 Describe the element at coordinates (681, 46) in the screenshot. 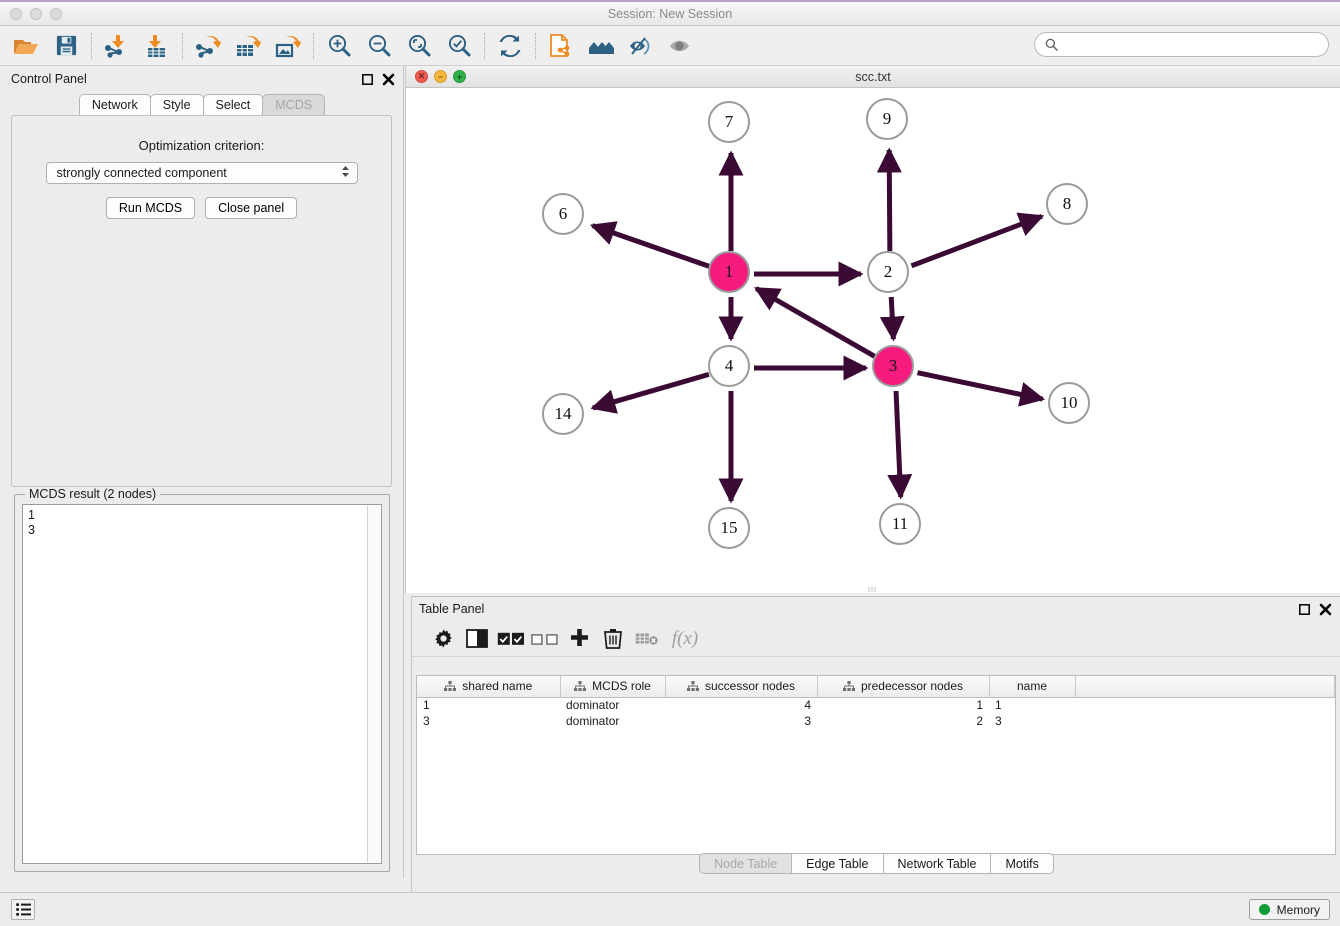

I see `show-all-icon` at that location.